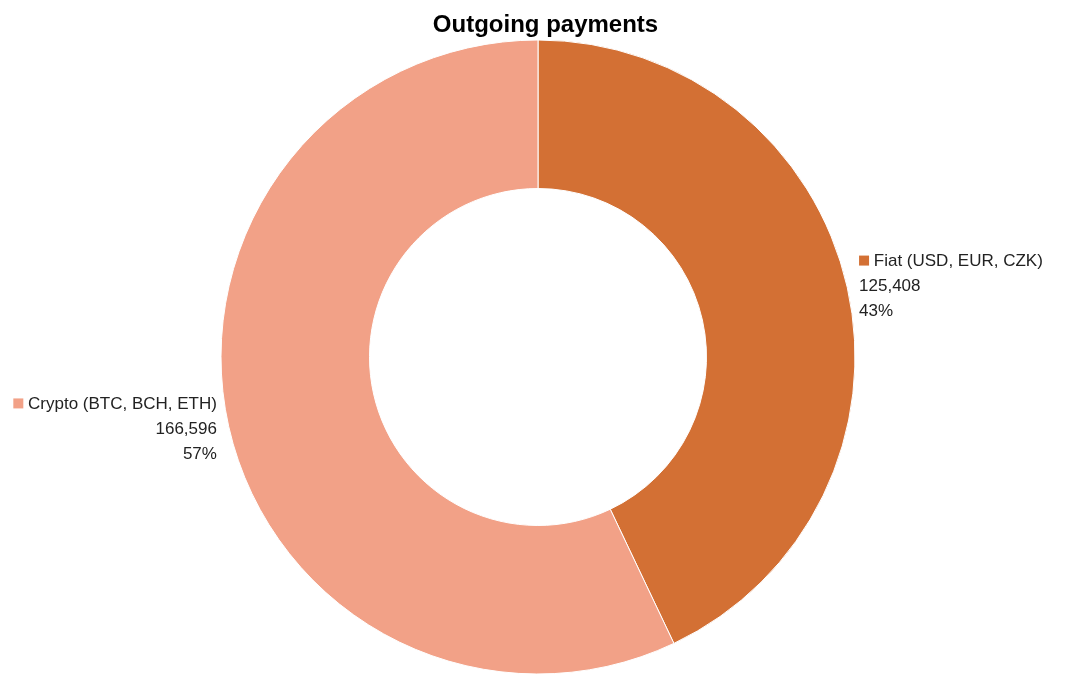 This screenshot has height=674, width=1091. I want to click on data-label: 166,596 57%, so click(186, 440).